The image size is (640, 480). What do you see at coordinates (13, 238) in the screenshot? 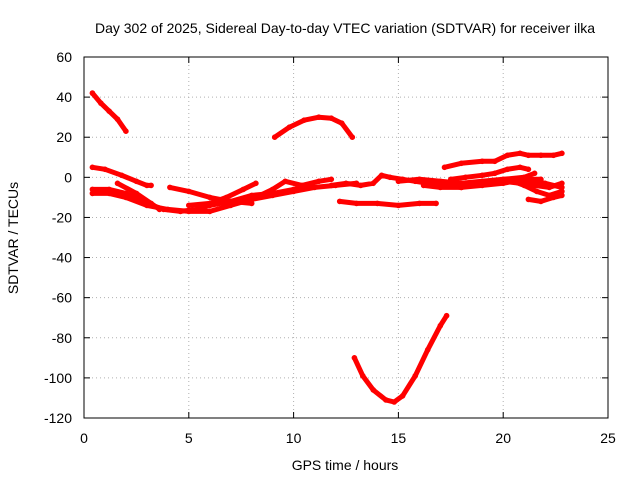
I see `y-axis-label: SDTVAR / TECUs` at bounding box center [13, 238].